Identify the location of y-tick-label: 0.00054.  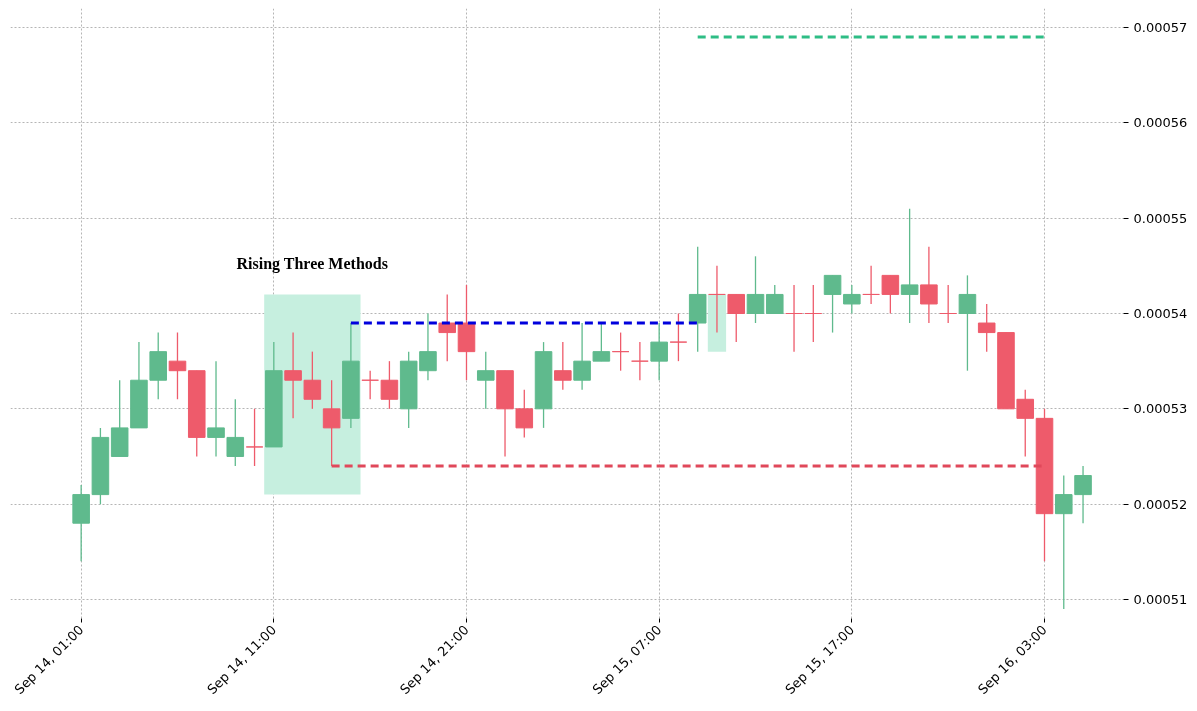
(1160, 313).